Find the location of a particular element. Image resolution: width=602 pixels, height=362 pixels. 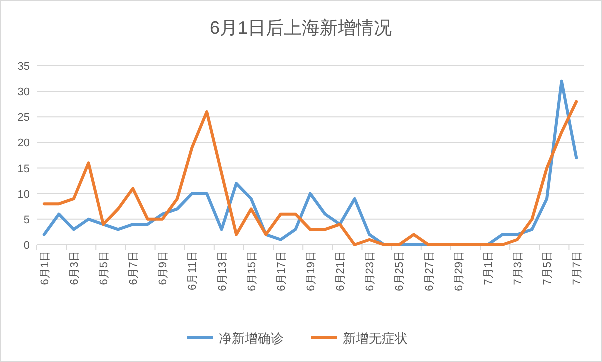

x-tick-label: 6月9日 is located at coordinates (164, 268).